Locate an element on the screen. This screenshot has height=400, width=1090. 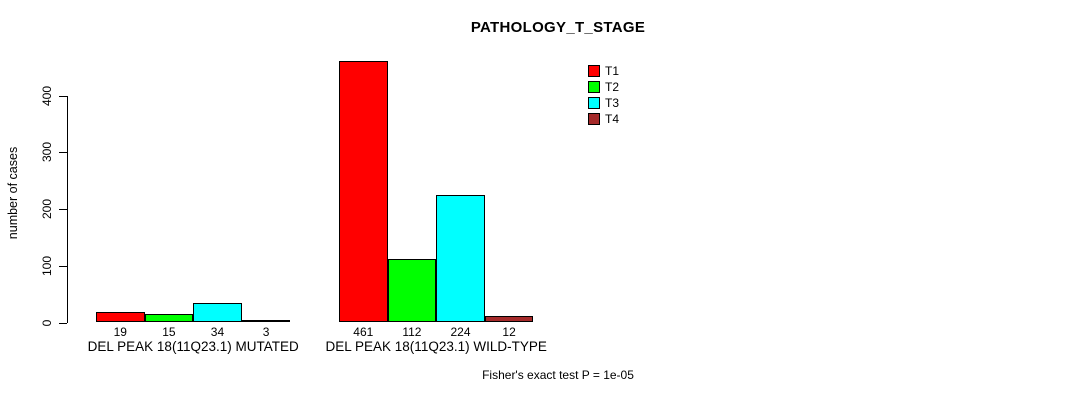
bar-t4-group2 is located at coordinates (509, 319).